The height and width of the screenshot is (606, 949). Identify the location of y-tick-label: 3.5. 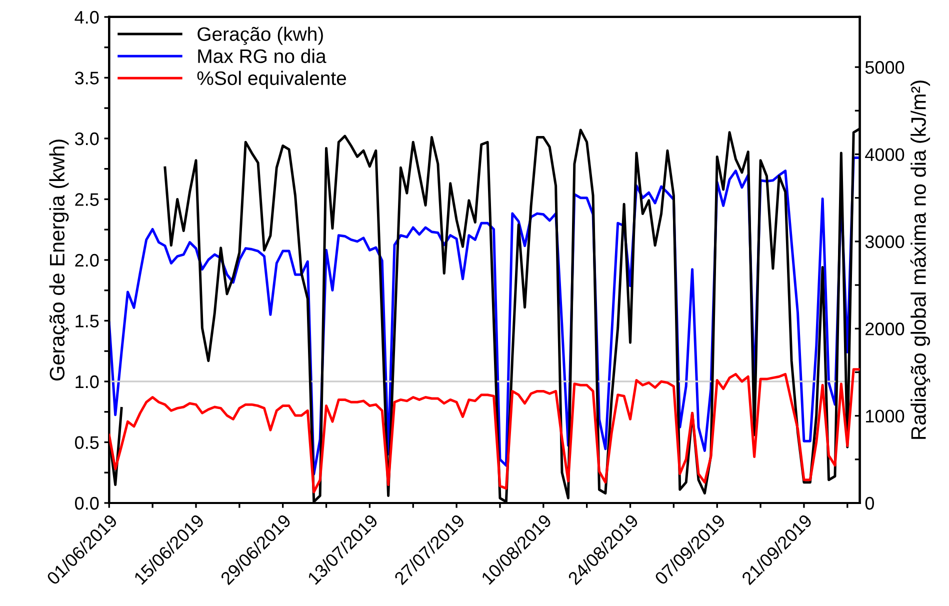
(87, 78).